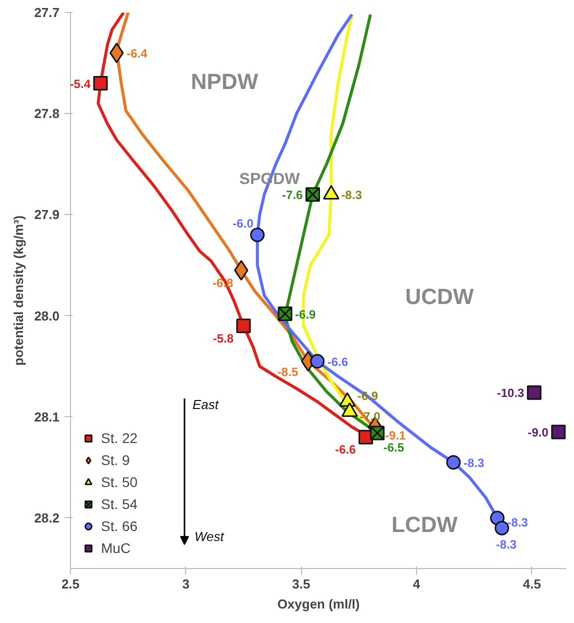  I want to click on legend-label: St. 54, so click(119, 504).